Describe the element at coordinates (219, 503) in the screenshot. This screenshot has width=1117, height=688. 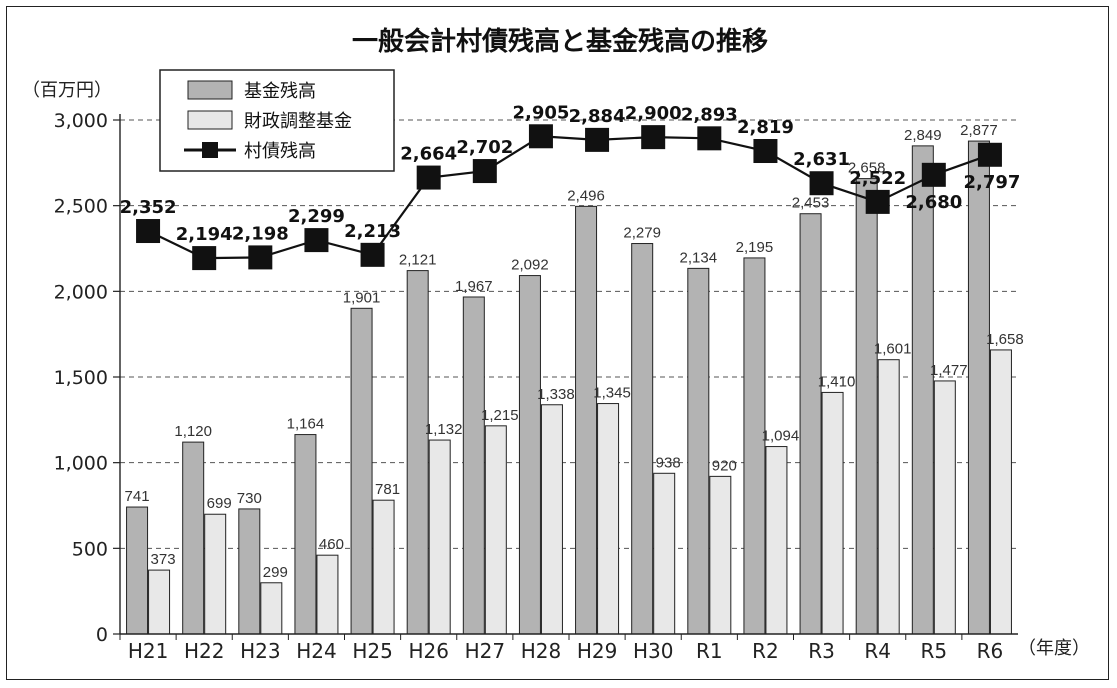
I see `bar-label-fiscal-adjustment-fund: 699` at that location.